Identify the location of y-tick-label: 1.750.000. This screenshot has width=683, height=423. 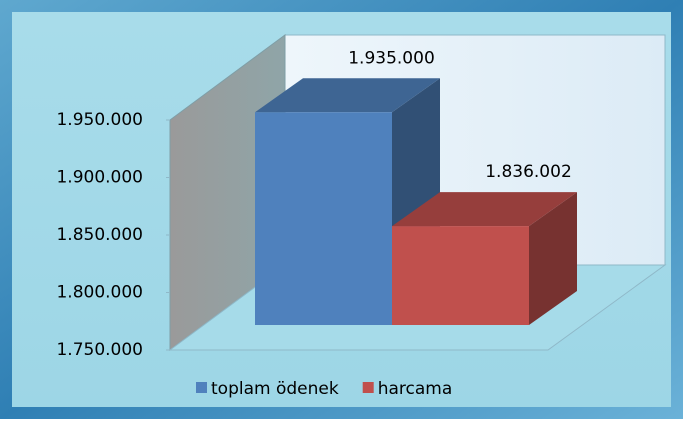
(99, 350).